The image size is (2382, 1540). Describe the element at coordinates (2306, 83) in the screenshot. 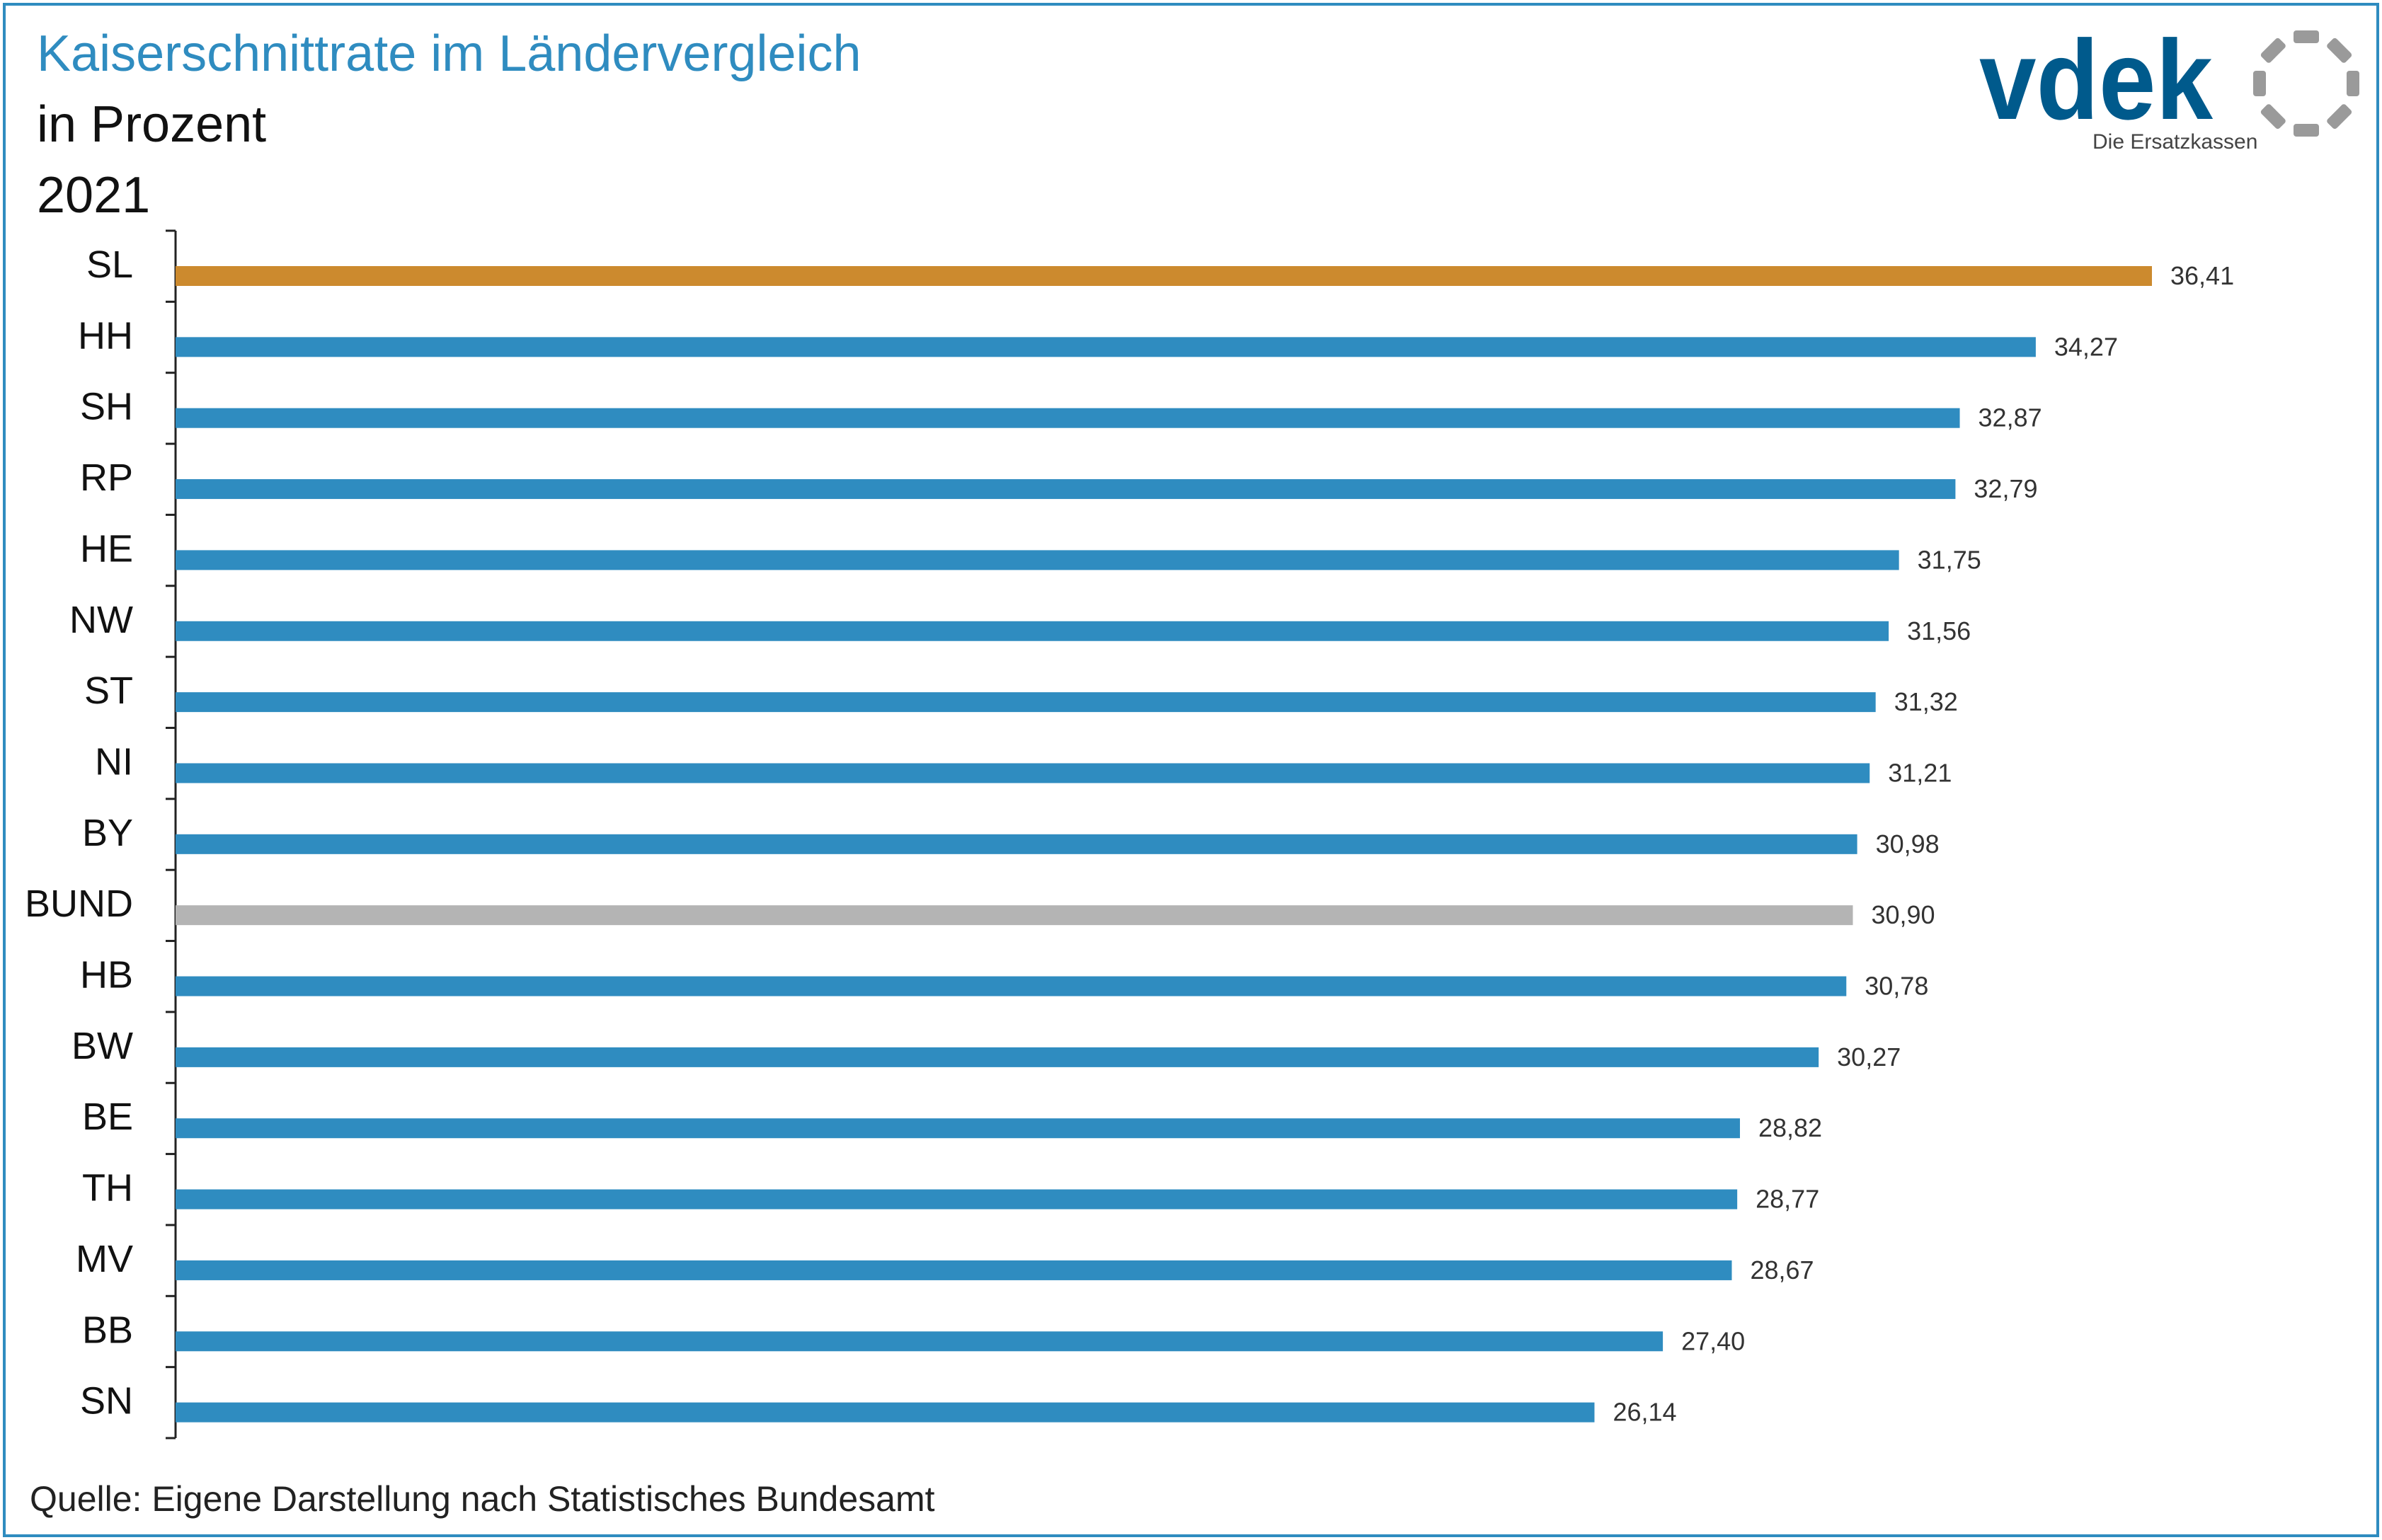

I see `logo-ring-icon` at that location.